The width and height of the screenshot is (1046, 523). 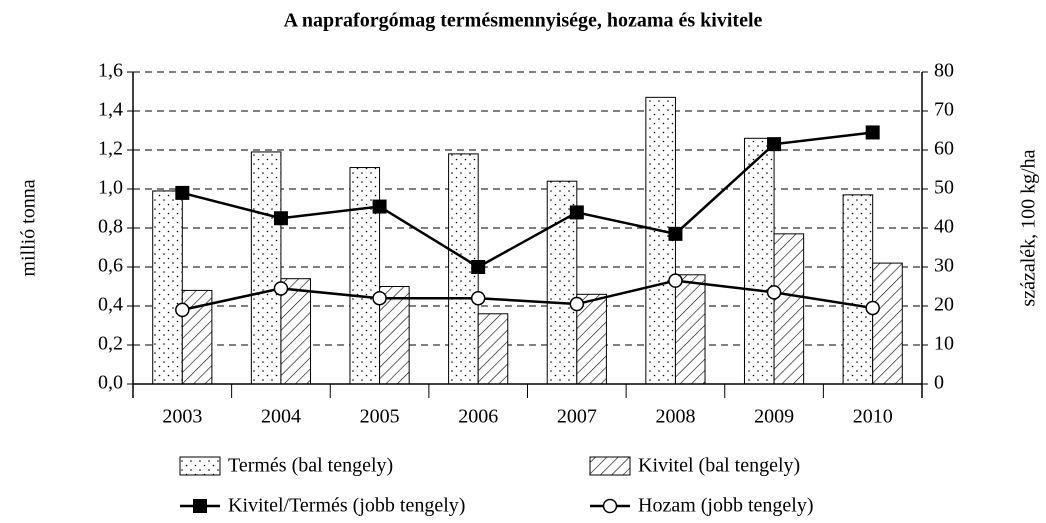 What do you see at coordinates (939, 383) in the screenshot?
I see `y2-tick-label: 0` at bounding box center [939, 383].